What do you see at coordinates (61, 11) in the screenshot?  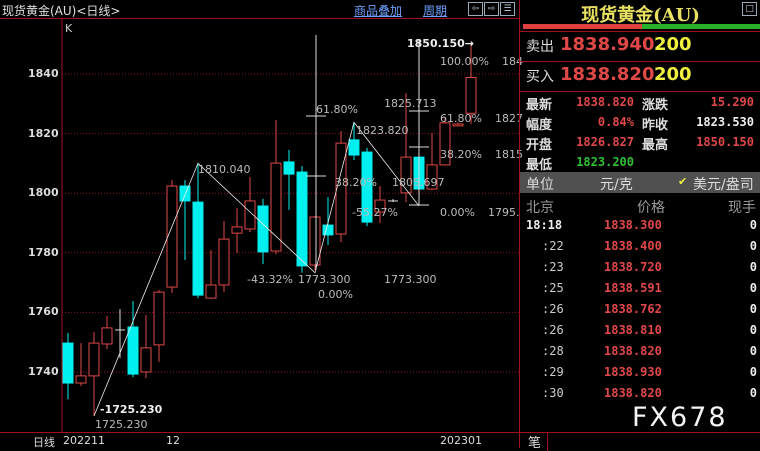 I see `chart-title: 现货黄金(AU)<日线>` at bounding box center [61, 11].